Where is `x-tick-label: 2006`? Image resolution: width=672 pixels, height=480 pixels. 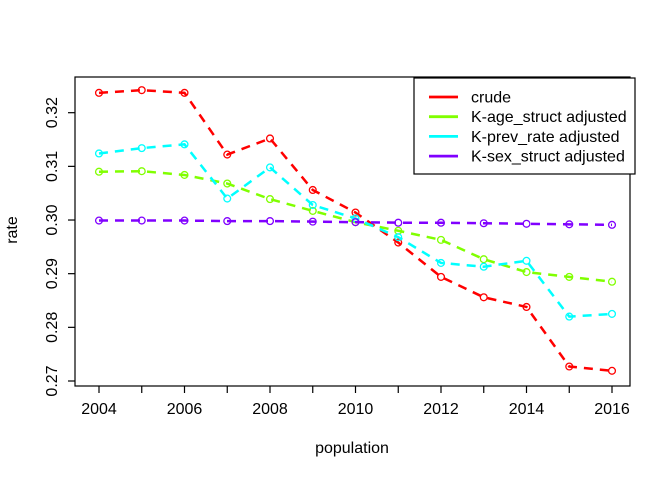
x-tick-label: 2006 is located at coordinates (185, 409).